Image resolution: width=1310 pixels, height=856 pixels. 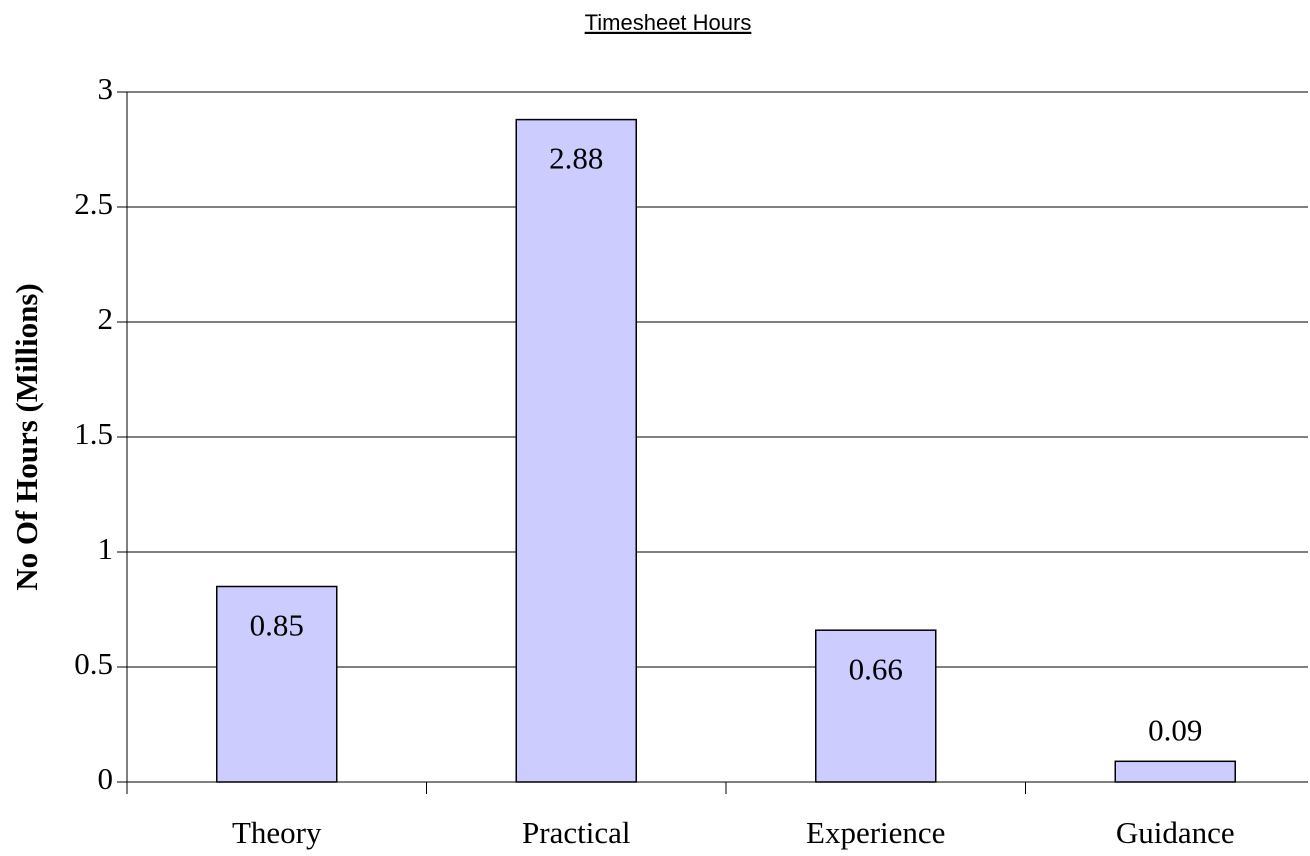 I want to click on x-tick-label: Practical, so click(x=576, y=832).